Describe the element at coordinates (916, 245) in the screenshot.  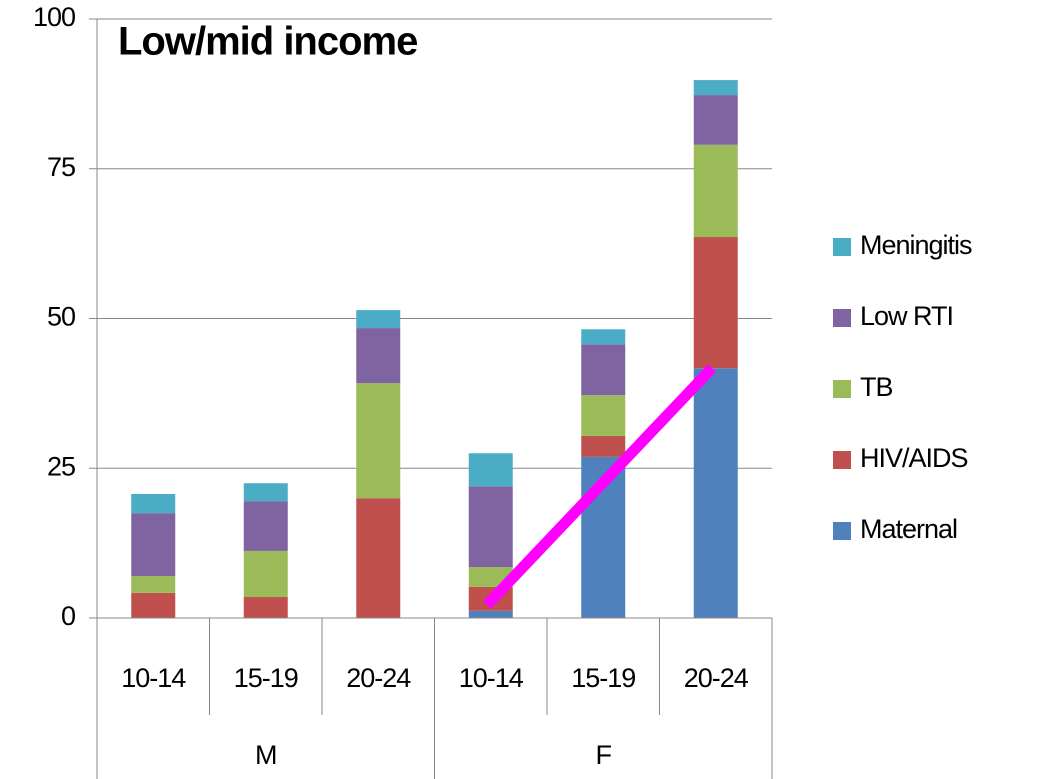
I see `legend-label: Meningitis` at that location.